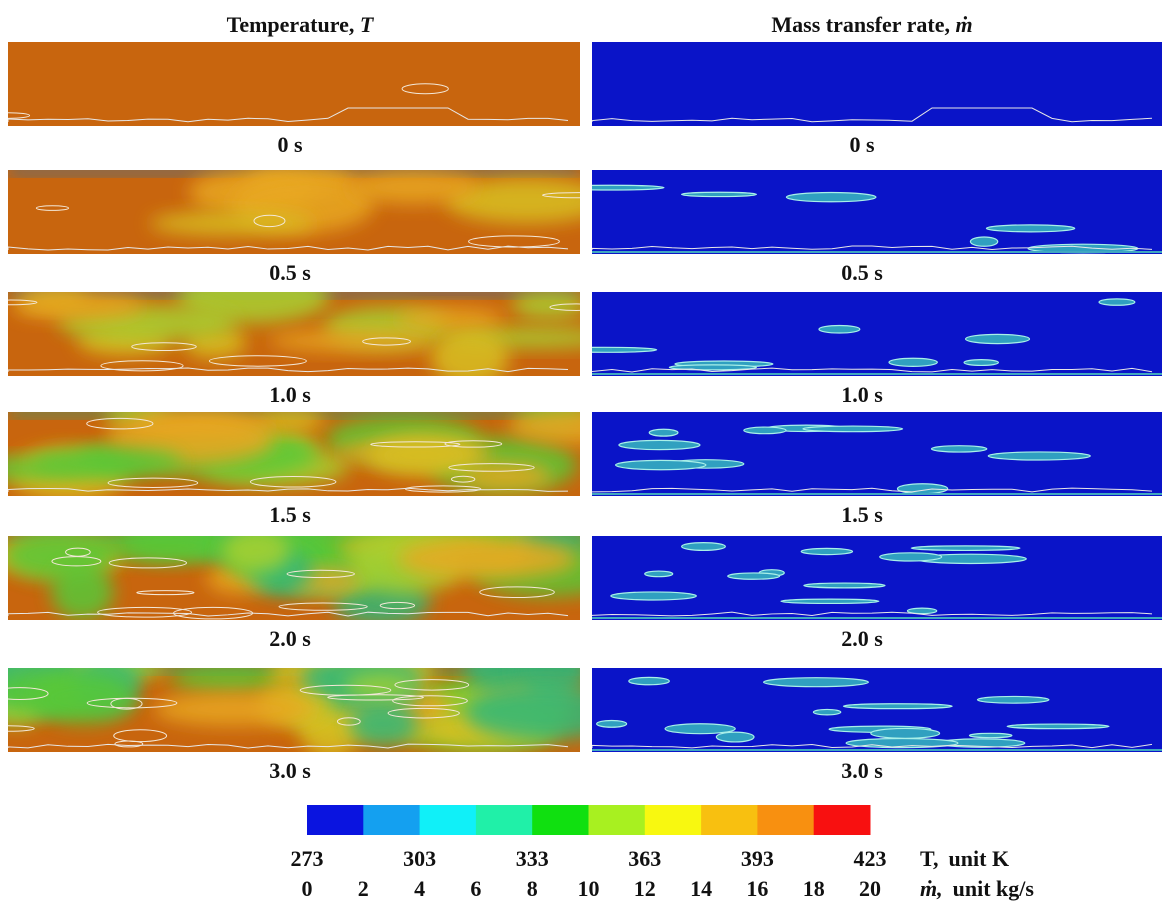 The height and width of the screenshot is (908, 1165). Describe the element at coordinates (419, 858) in the screenshot. I see `colorbar-tick-label: 303` at that location.